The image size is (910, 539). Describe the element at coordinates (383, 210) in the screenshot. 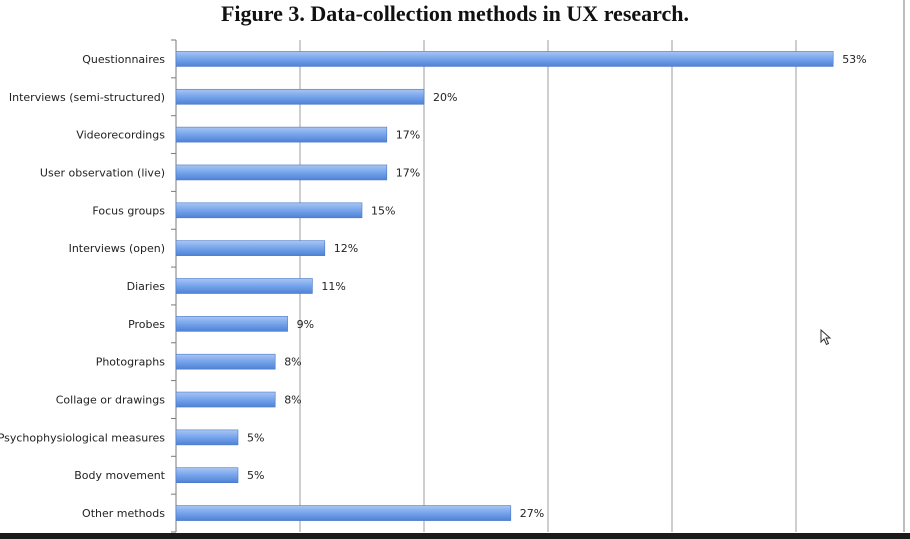

I see `value-label: 15%` at that location.